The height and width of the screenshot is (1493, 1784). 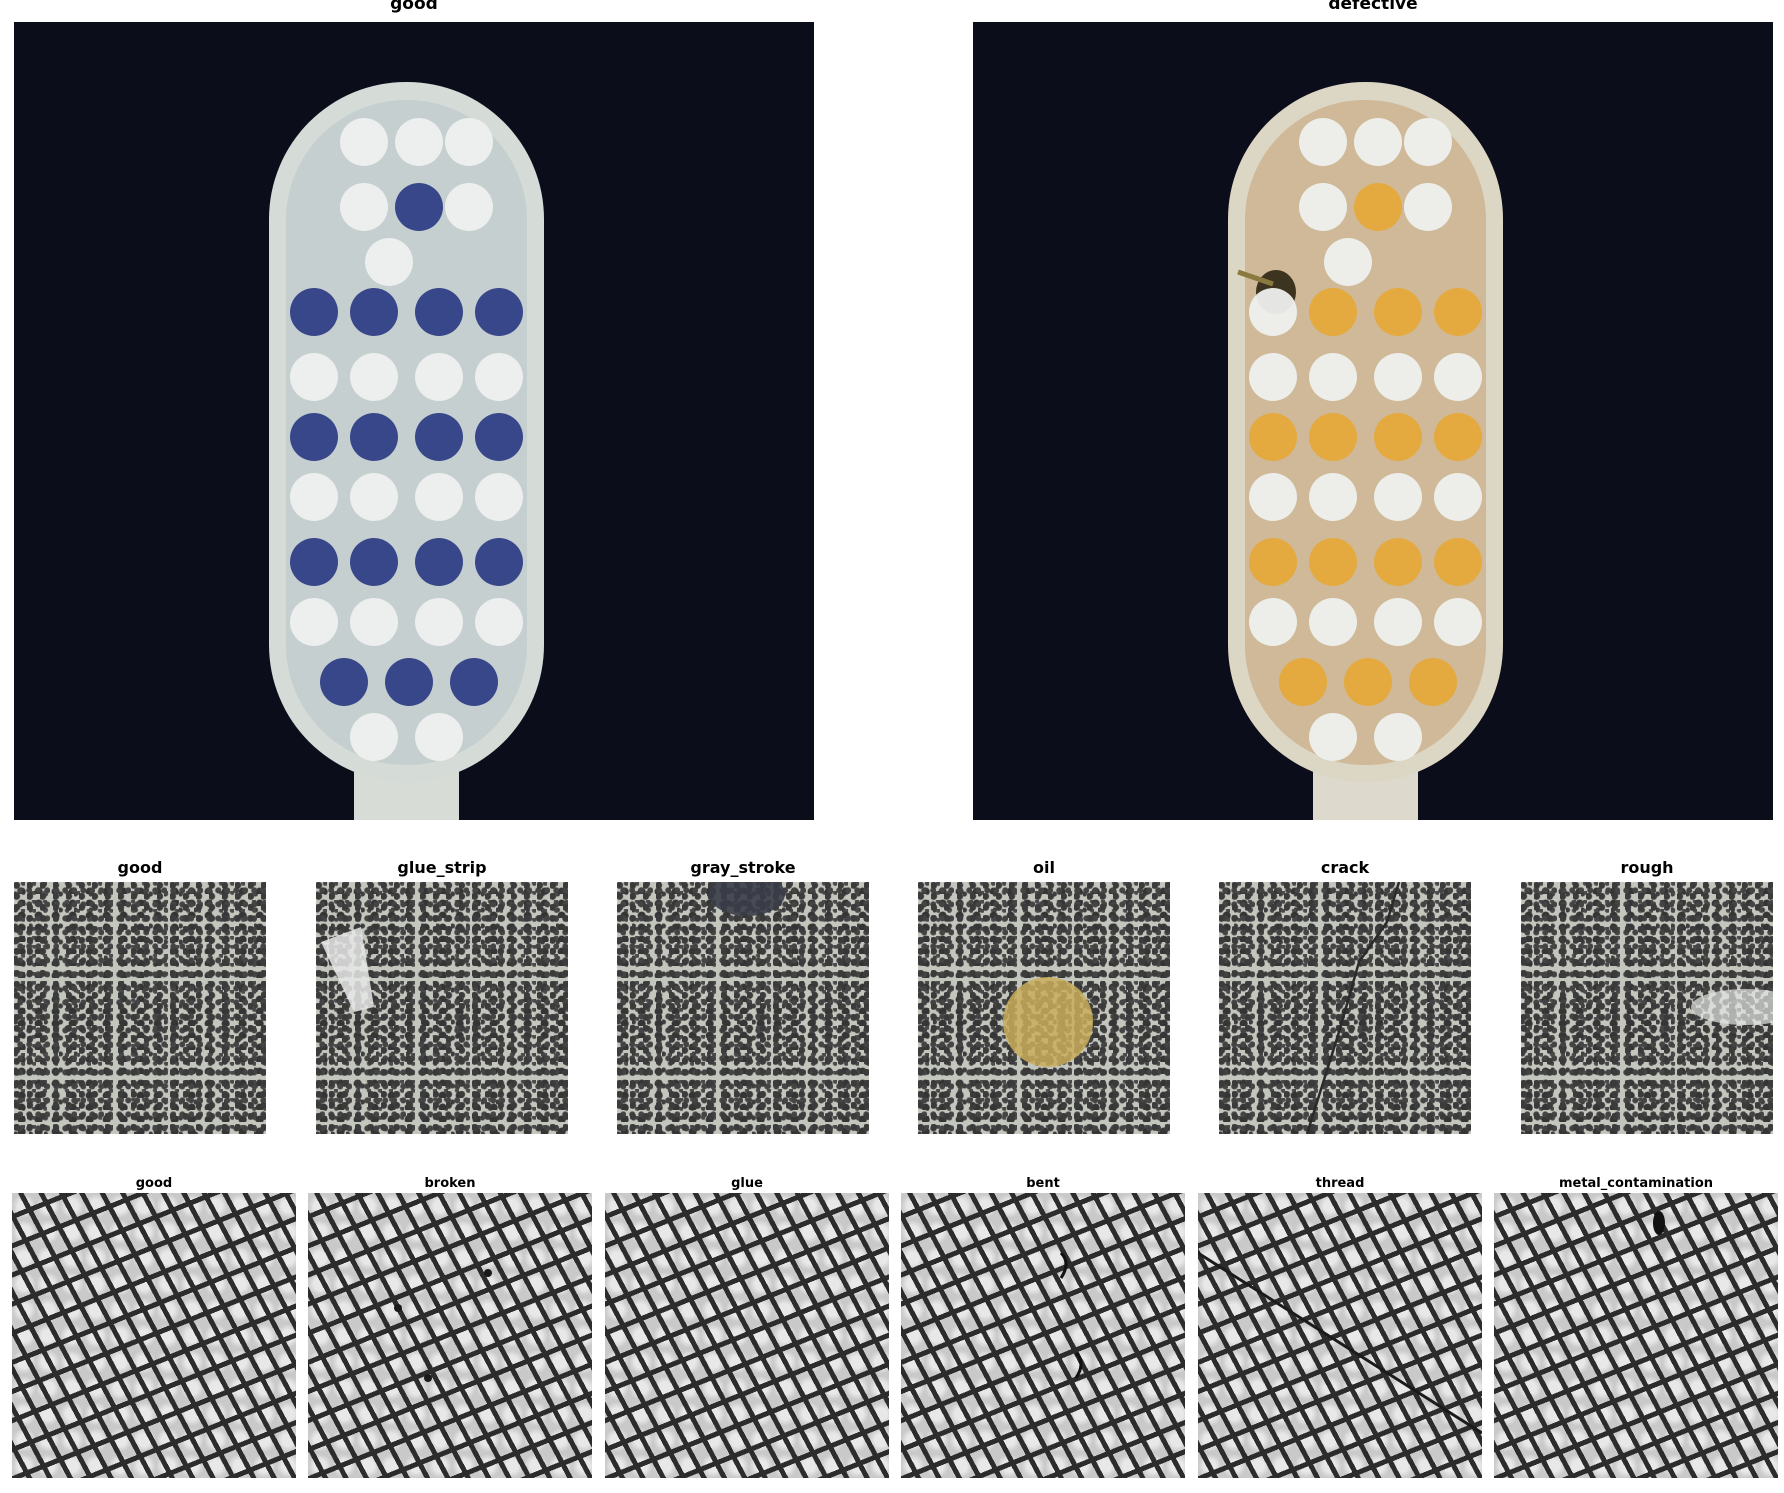 I want to click on rough-defect, so click(x=1732, y=1007).